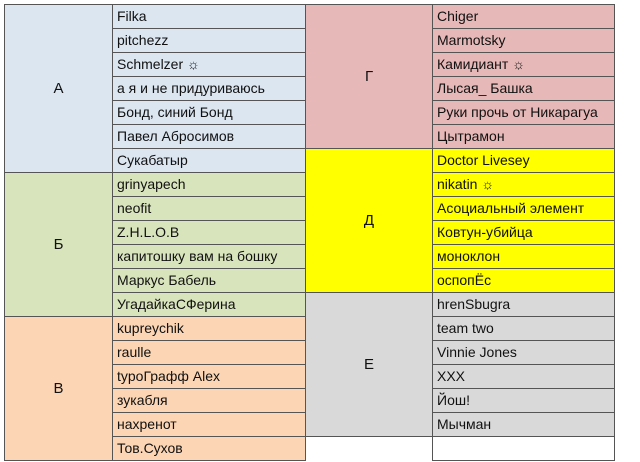  Describe the element at coordinates (369, 364) in the screenshot. I see `group-label: Е` at that location.